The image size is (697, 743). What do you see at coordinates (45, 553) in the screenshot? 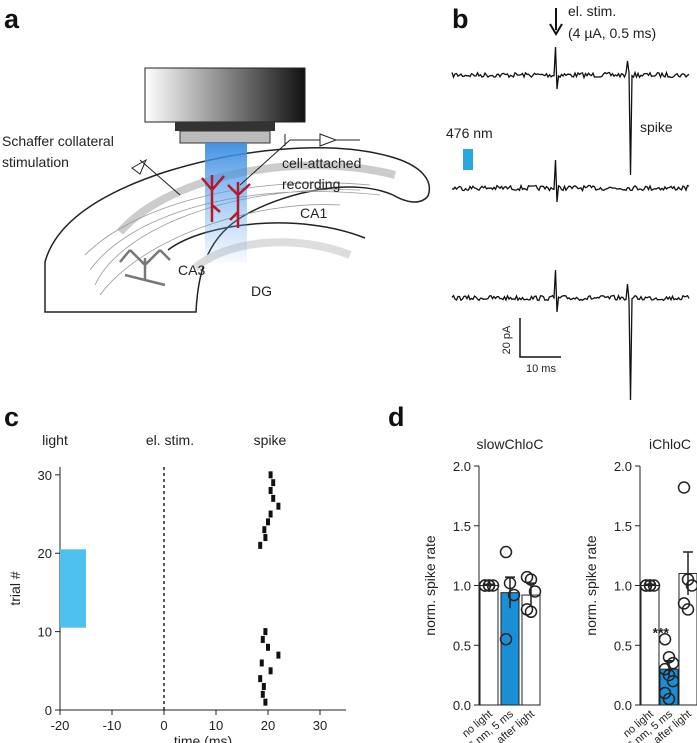
I see `y-tick-label: 20` at bounding box center [45, 553].